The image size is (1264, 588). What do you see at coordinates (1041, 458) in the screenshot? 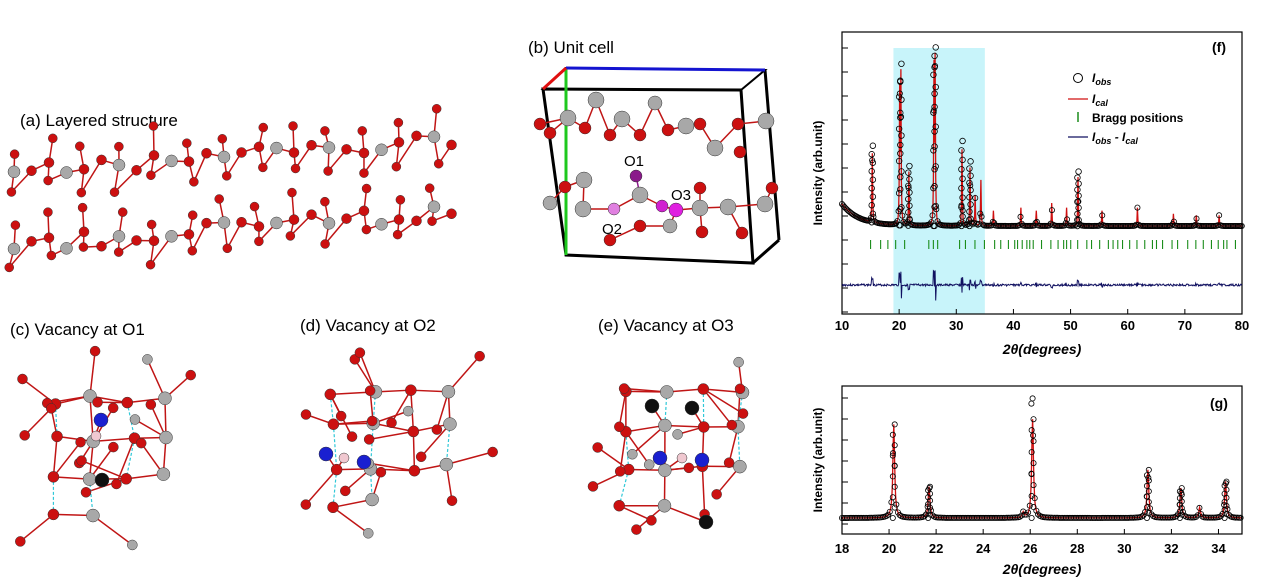
I see `observed-points-g` at bounding box center [1041, 458].